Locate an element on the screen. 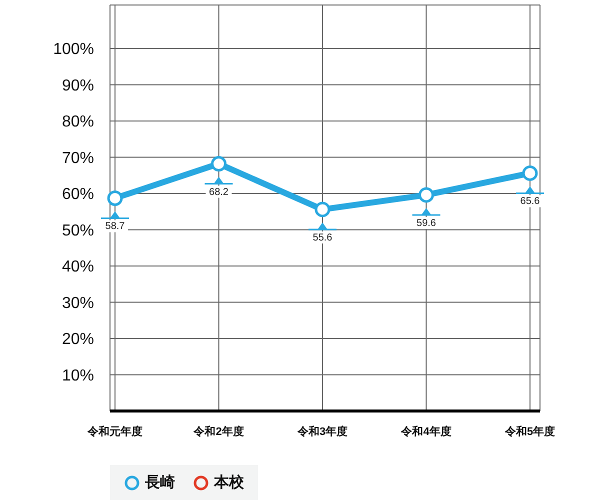 The height and width of the screenshot is (500, 600). y-tick-label: 100% is located at coordinates (73, 49).